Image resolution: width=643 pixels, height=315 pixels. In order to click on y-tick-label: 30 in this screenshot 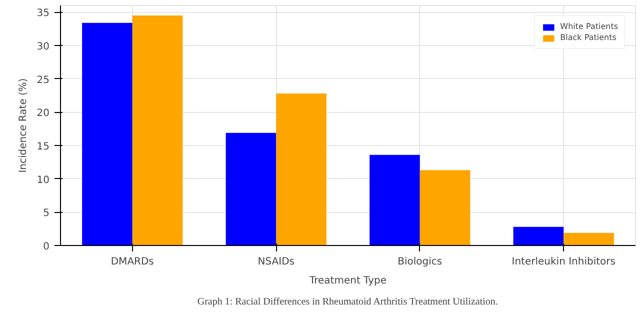, I will do `click(43, 47)`.